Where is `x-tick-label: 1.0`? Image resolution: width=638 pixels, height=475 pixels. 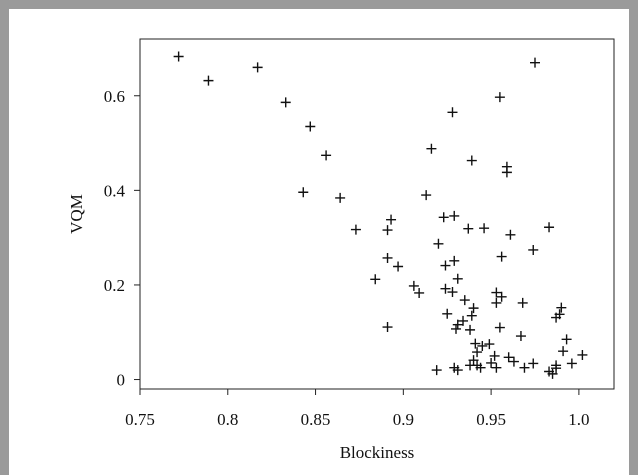
x-tick-label: 1.0 is located at coordinates (578, 419).